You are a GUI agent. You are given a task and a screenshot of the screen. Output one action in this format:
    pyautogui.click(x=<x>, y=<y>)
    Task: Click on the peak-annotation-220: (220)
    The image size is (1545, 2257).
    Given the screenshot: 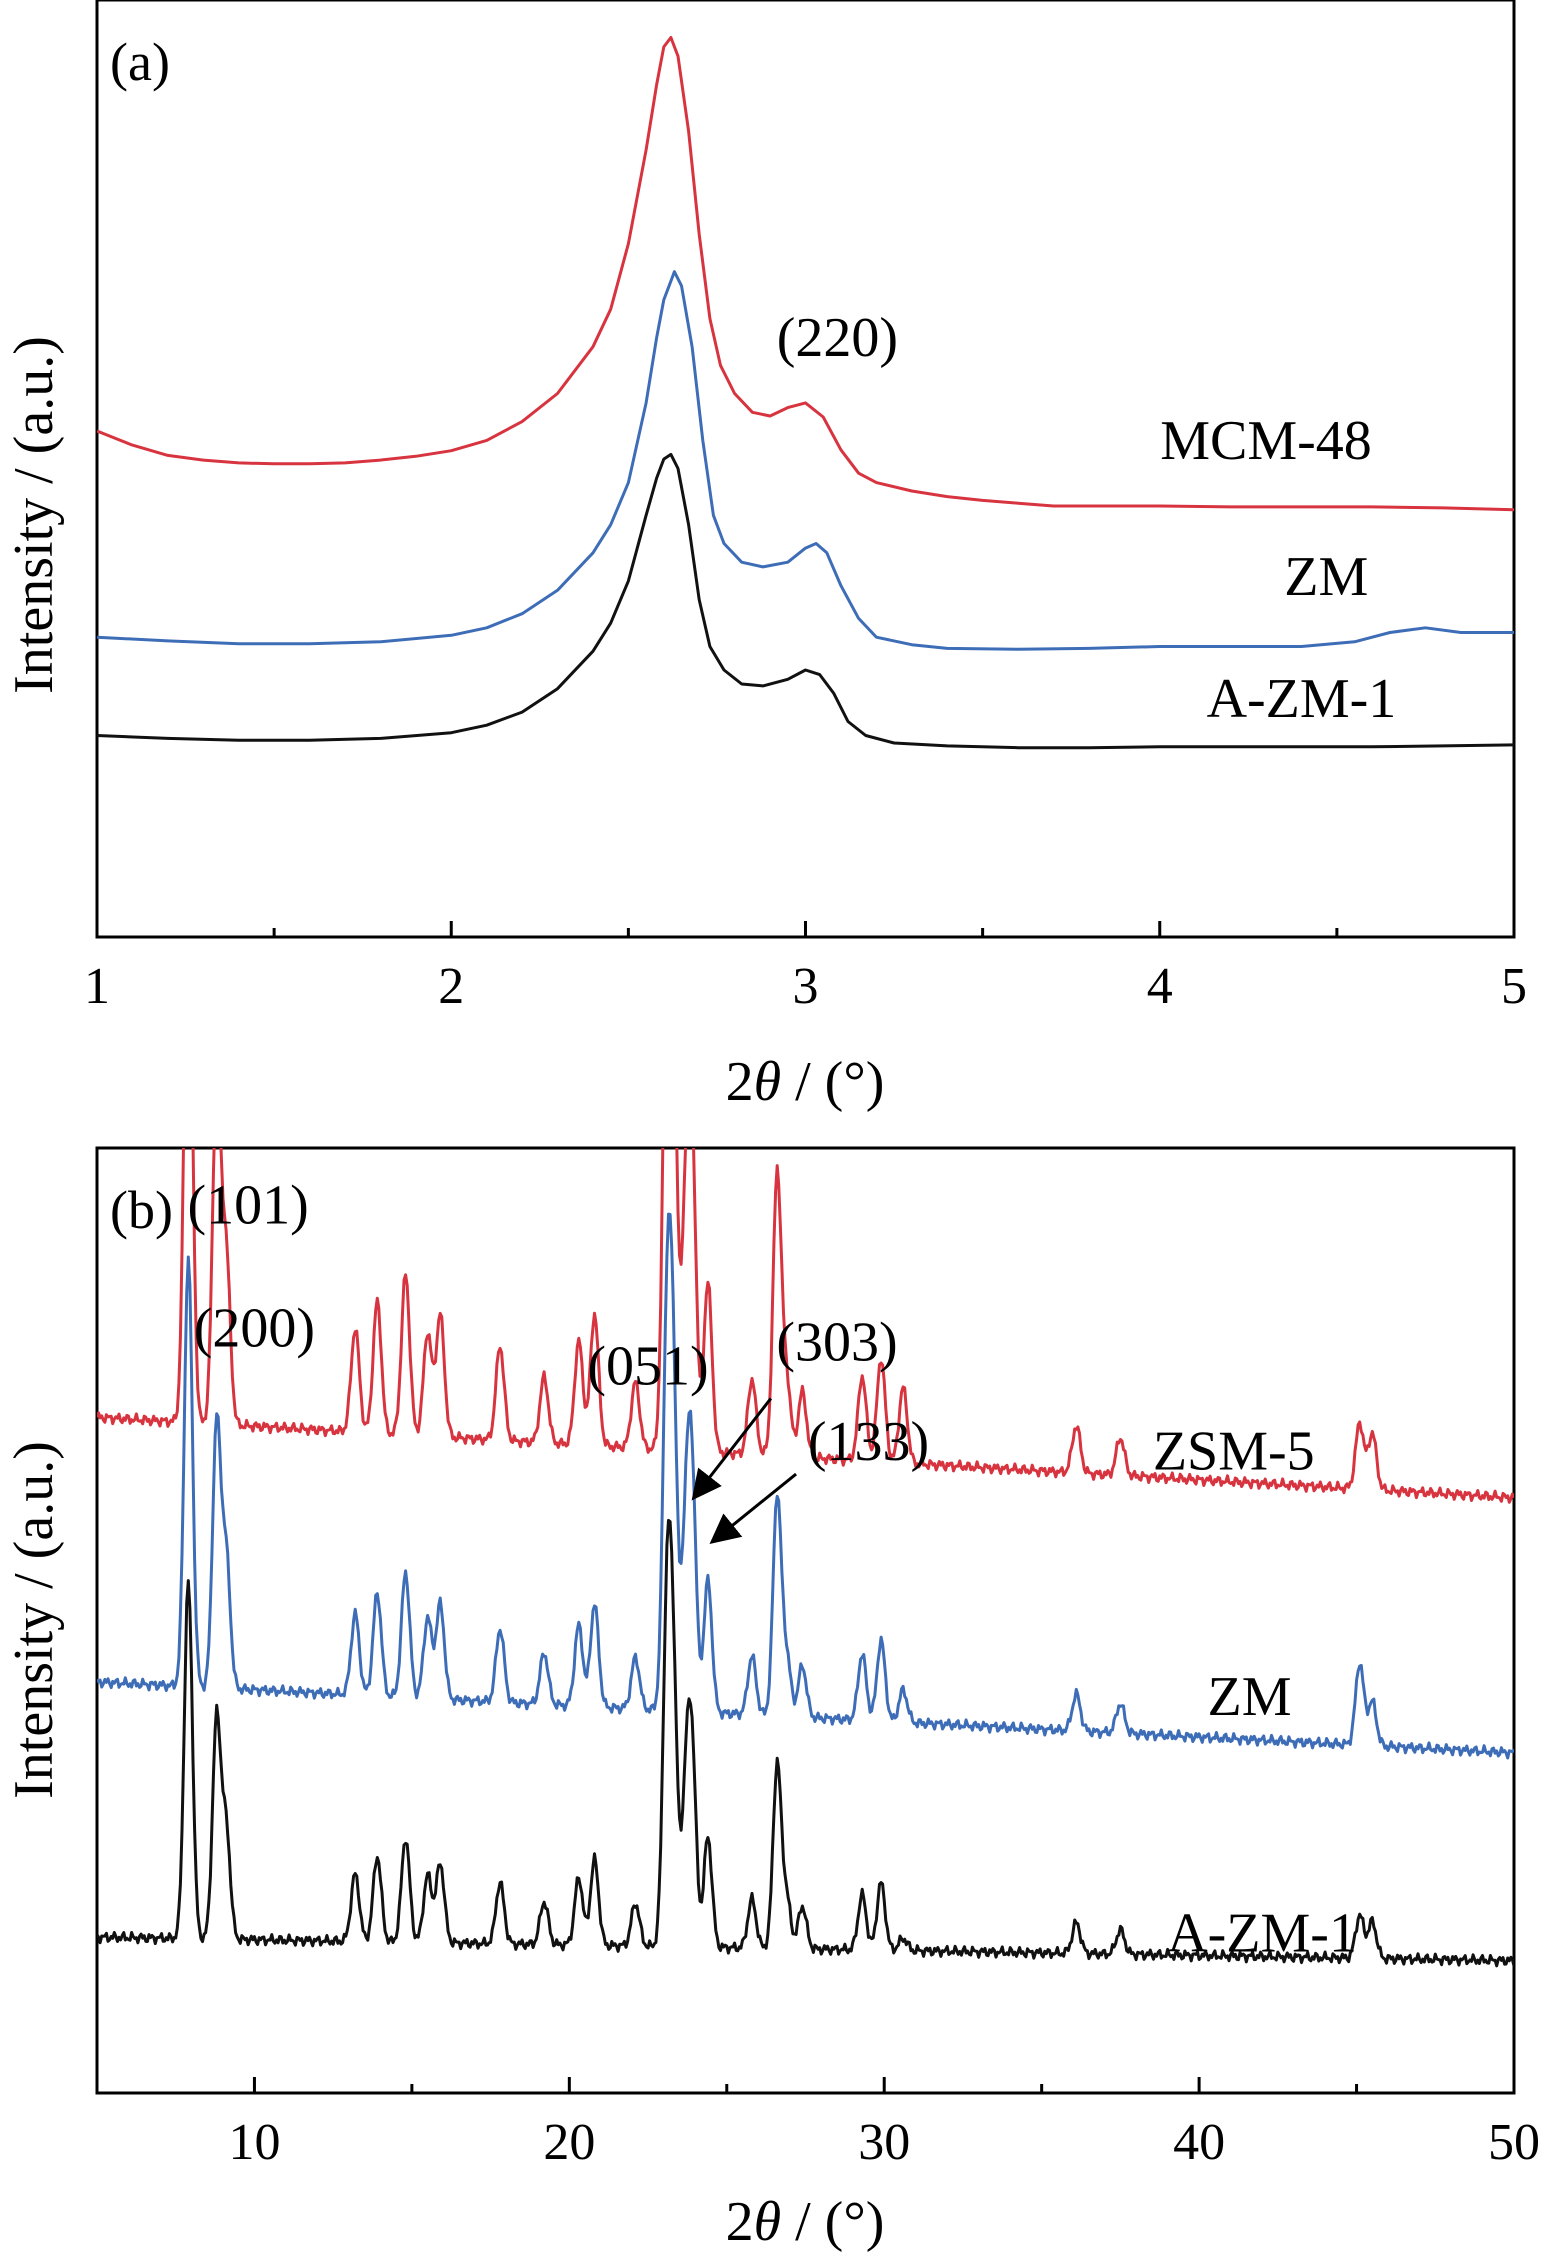 What is the action you would take?
    pyautogui.click(x=837, y=338)
    